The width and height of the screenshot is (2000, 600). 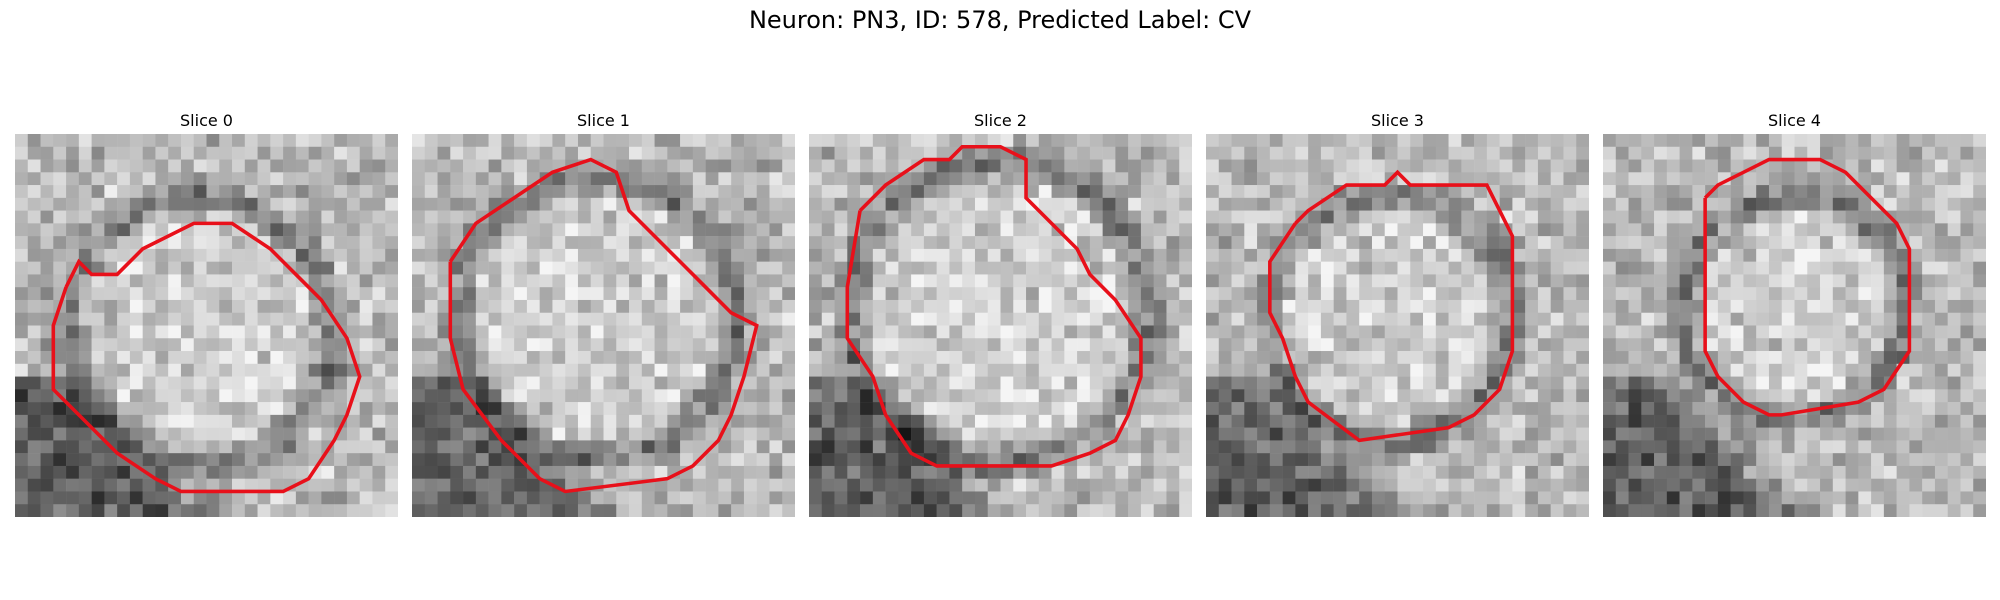 I want to click on slice-panel-0: Slice 0, so click(x=206, y=313).